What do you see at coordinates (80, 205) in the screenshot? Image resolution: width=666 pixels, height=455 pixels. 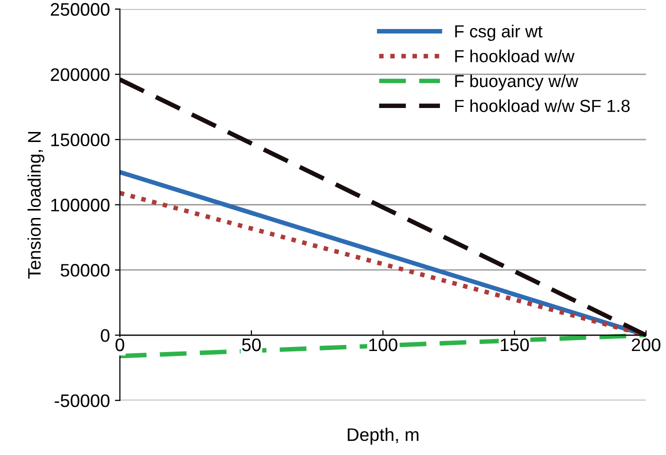 I see `y-tick-label: 100000` at bounding box center [80, 205].